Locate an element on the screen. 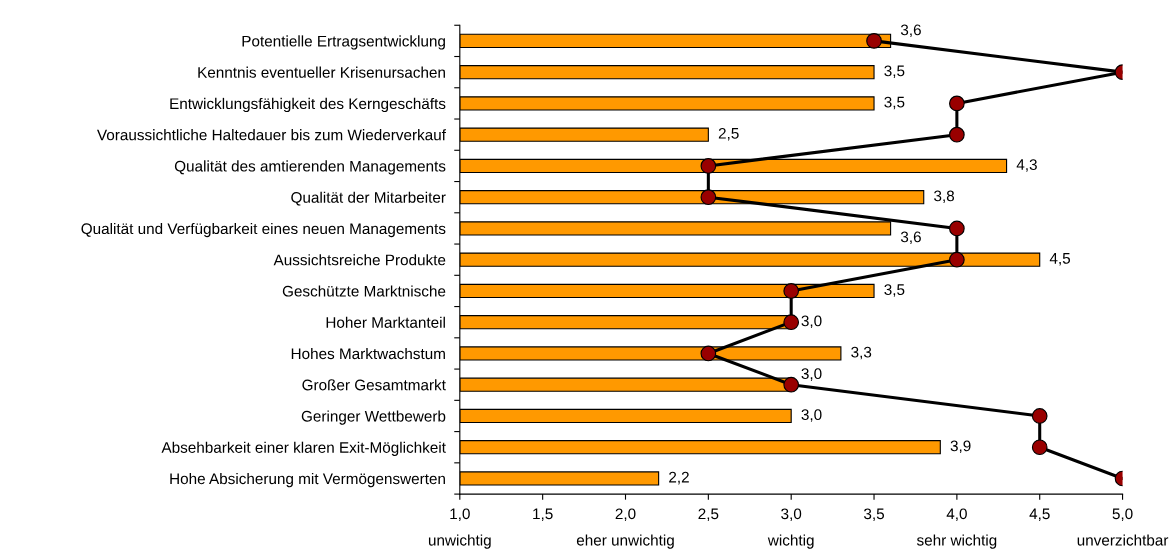 The image size is (1173, 549). y-tick-label: Aussichtsreiche Produkte is located at coordinates (359, 260).